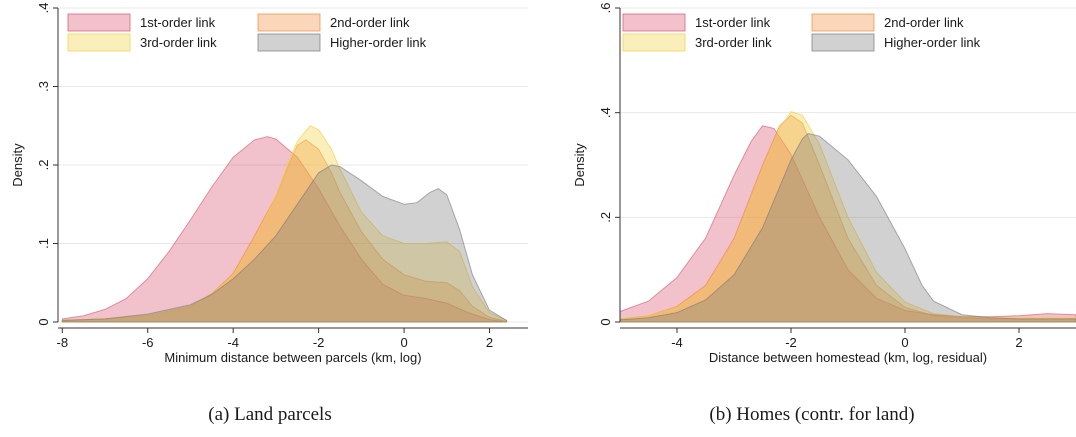 Image resolution: width=1076 pixels, height=437 pixels. Describe the element at coordinates (269, 414) in the screenshot. I see `caption-panel-a: (a) Land parcels` at that location.